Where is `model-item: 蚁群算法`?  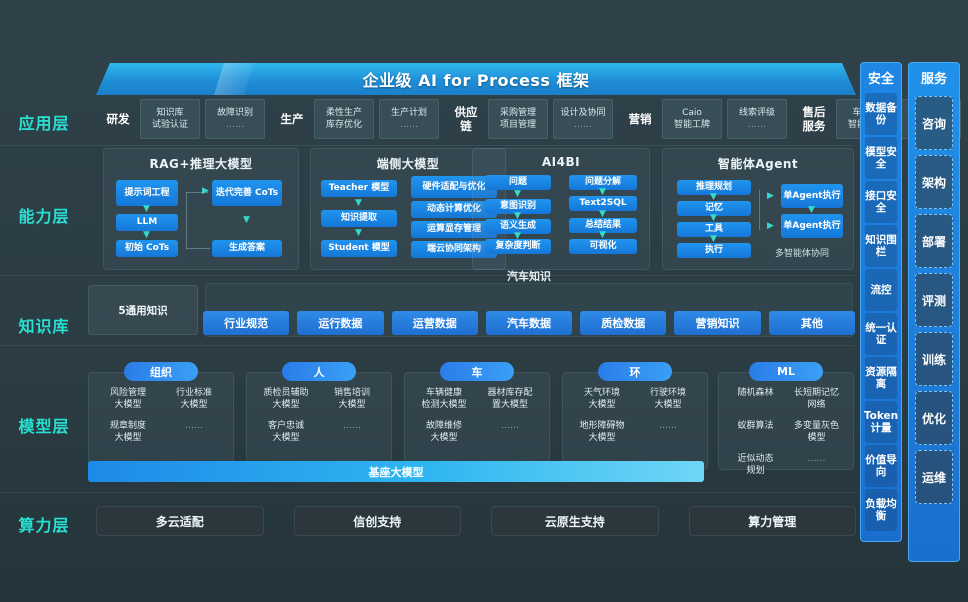 model-item: 蚁群算法 is located at coordinates (755, 426).